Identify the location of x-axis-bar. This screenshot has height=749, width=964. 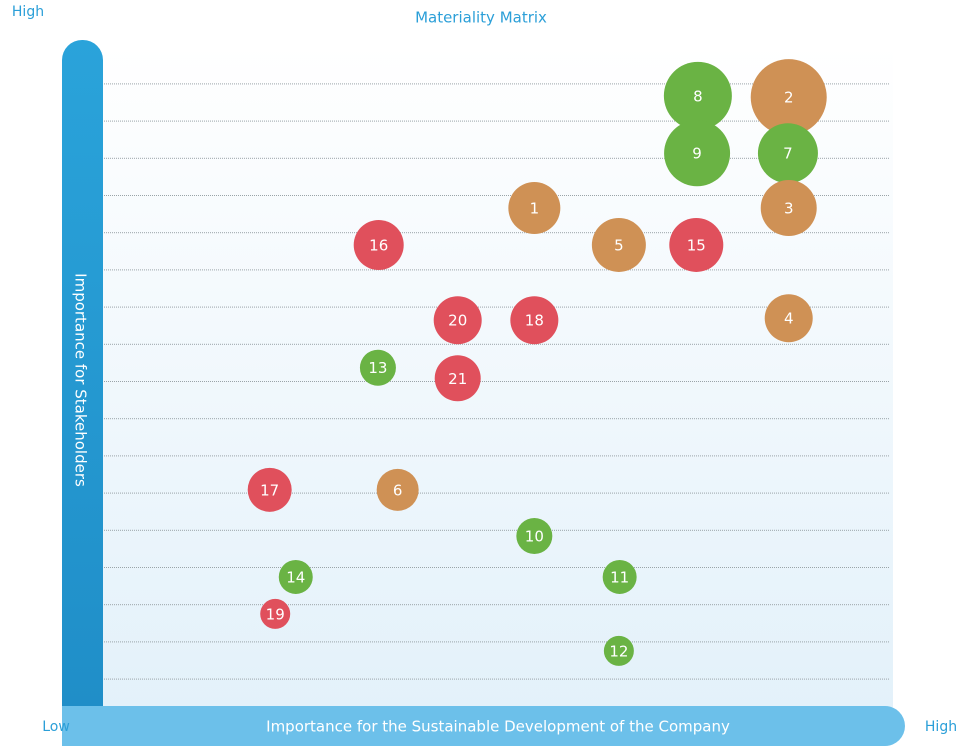
(483, 726).